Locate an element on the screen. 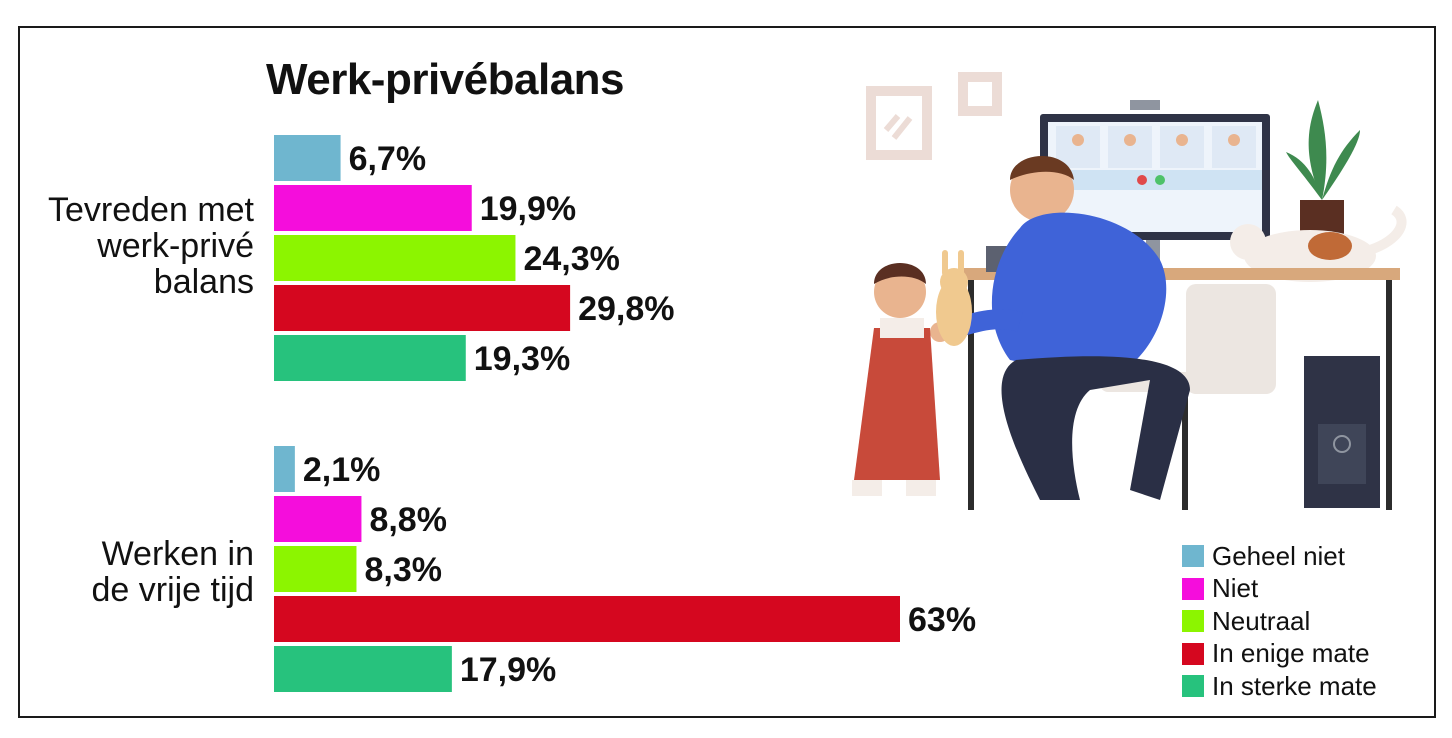 This screenshot has height=738, width=1452. legend-label: Neutraal is located at coordinates (1261, 620).